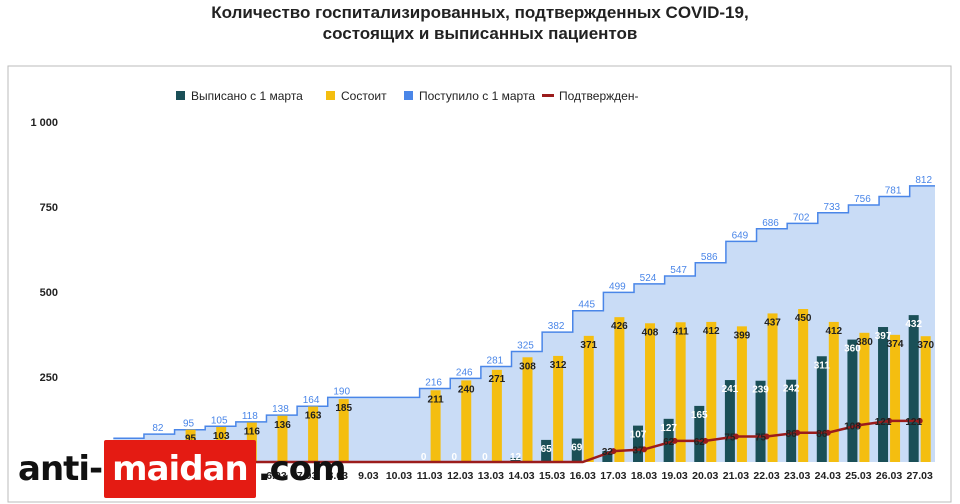 The height and width of the screenshot is (504, 960). Describe the element at coordinates (638, 450) in the screenshot. I see `confirmed-label: 37` at that location.